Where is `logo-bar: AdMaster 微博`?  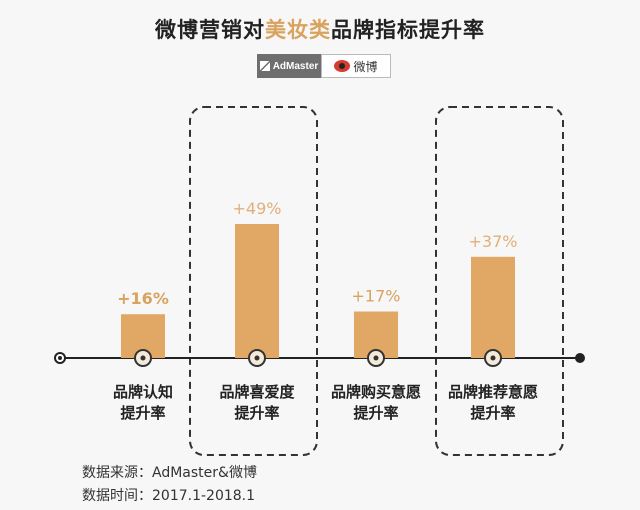 logo-bar: AdMaster 微博 is located at coordinates (324, 66).